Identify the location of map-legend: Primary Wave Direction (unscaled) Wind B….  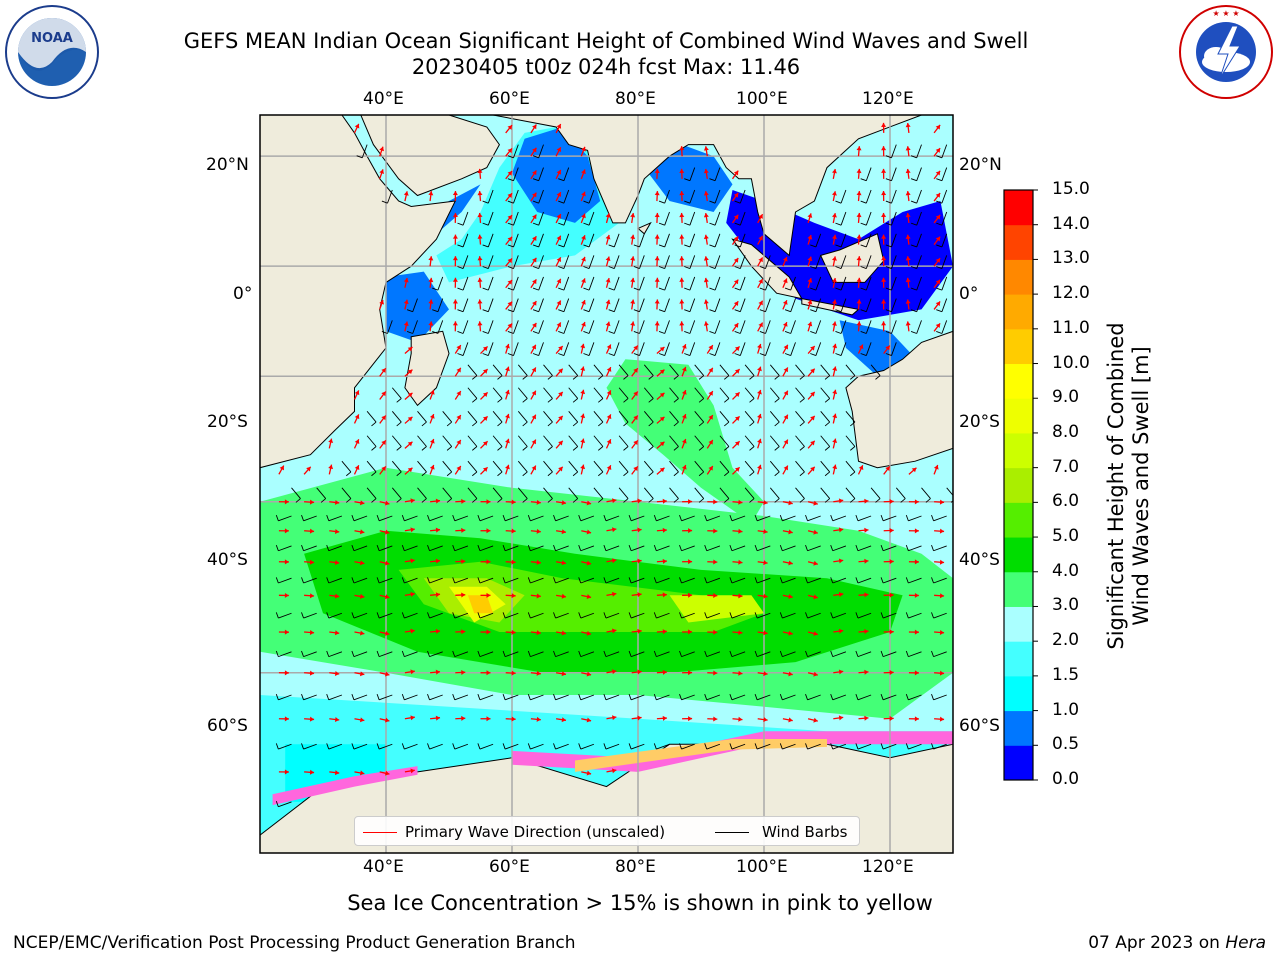
(607, 831).